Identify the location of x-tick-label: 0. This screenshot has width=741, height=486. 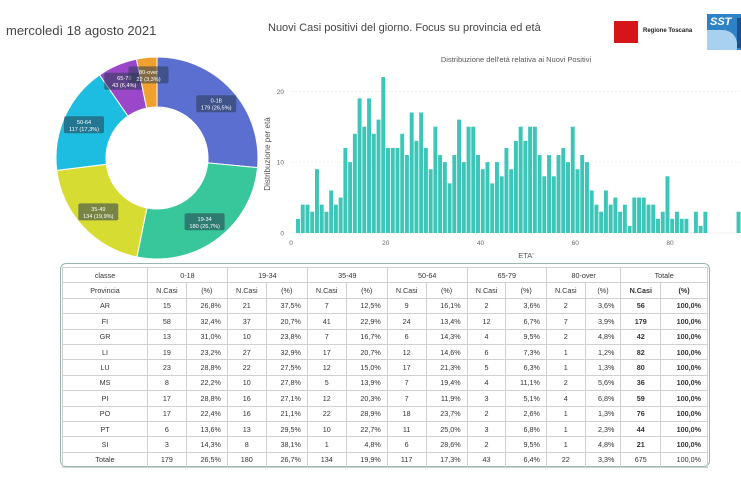
(291, 243).